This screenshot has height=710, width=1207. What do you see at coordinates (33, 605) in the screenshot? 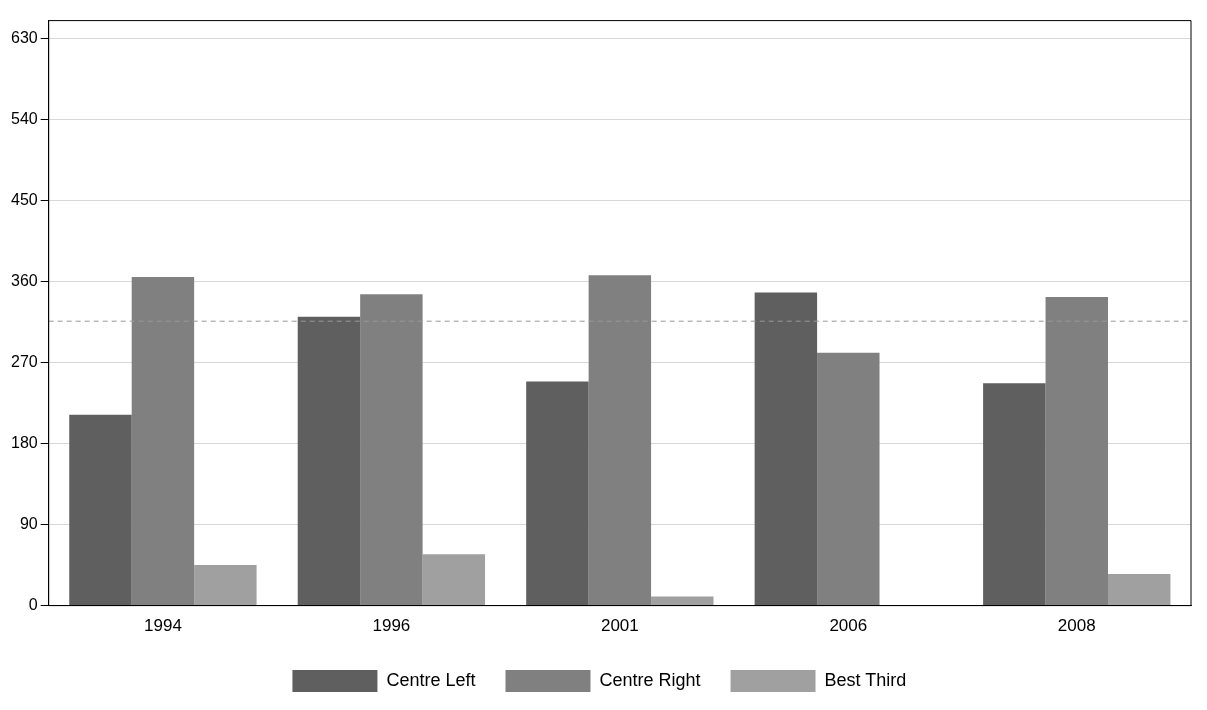
I see `y-tick-label: 0` at bounding box center [33, 605].